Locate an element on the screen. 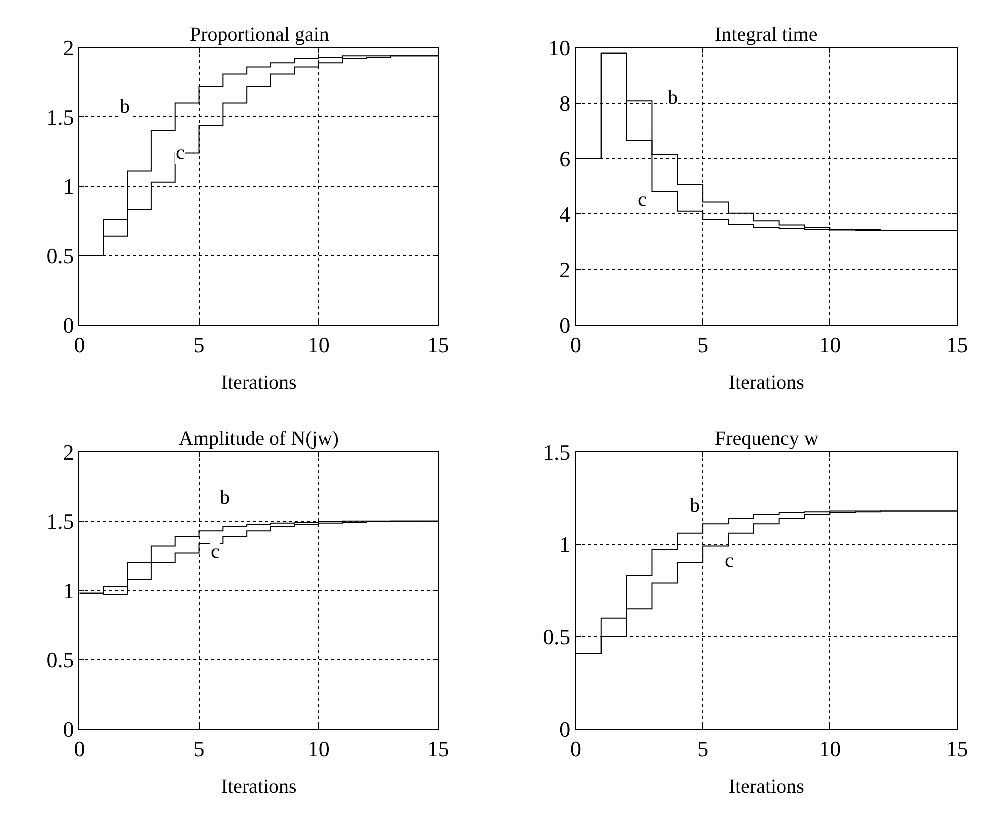 This screenshot has width=983, height=814. y-tick-label: 6 is located at coordinates (565, 159).